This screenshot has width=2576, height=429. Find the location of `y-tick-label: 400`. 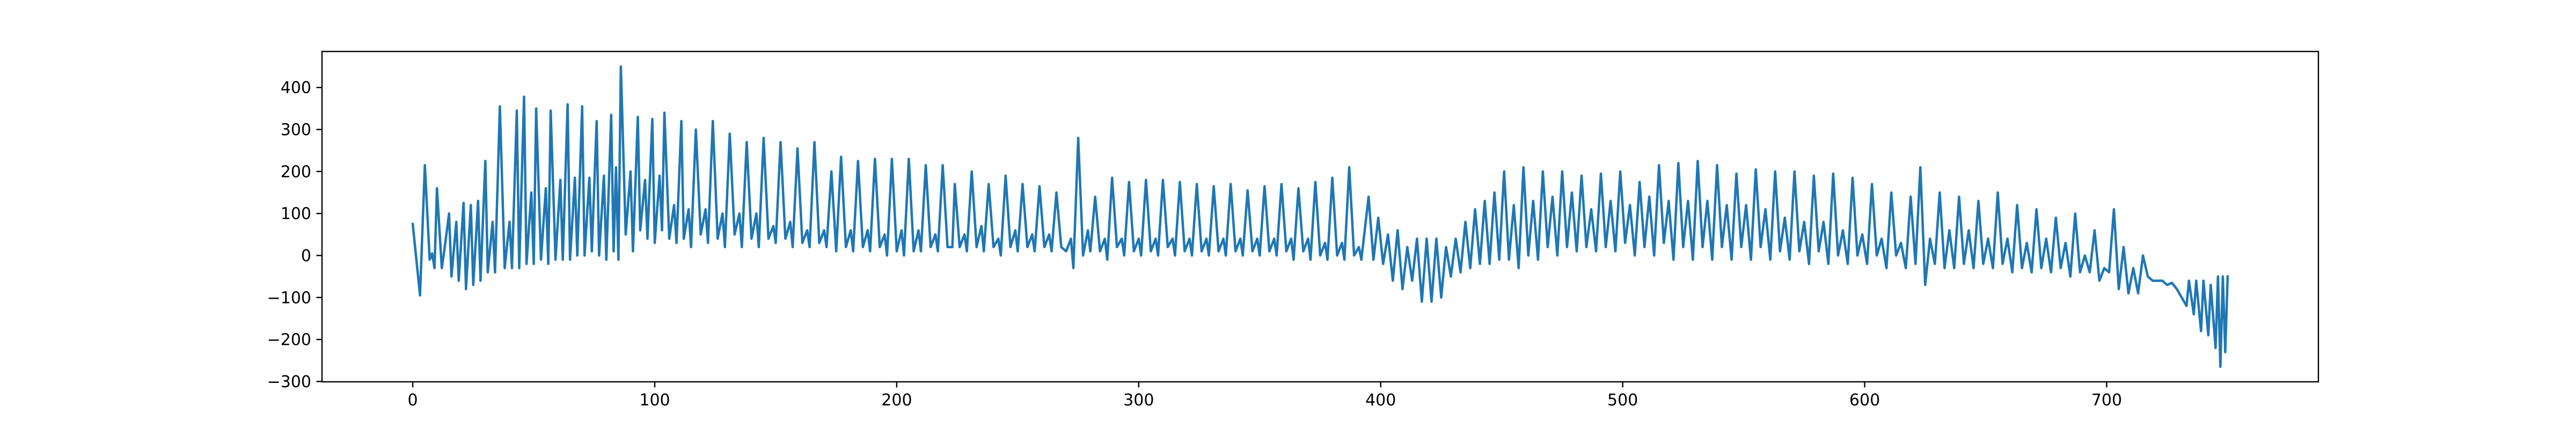

y-tick-label: 400 is located at coordinates (296, 88).